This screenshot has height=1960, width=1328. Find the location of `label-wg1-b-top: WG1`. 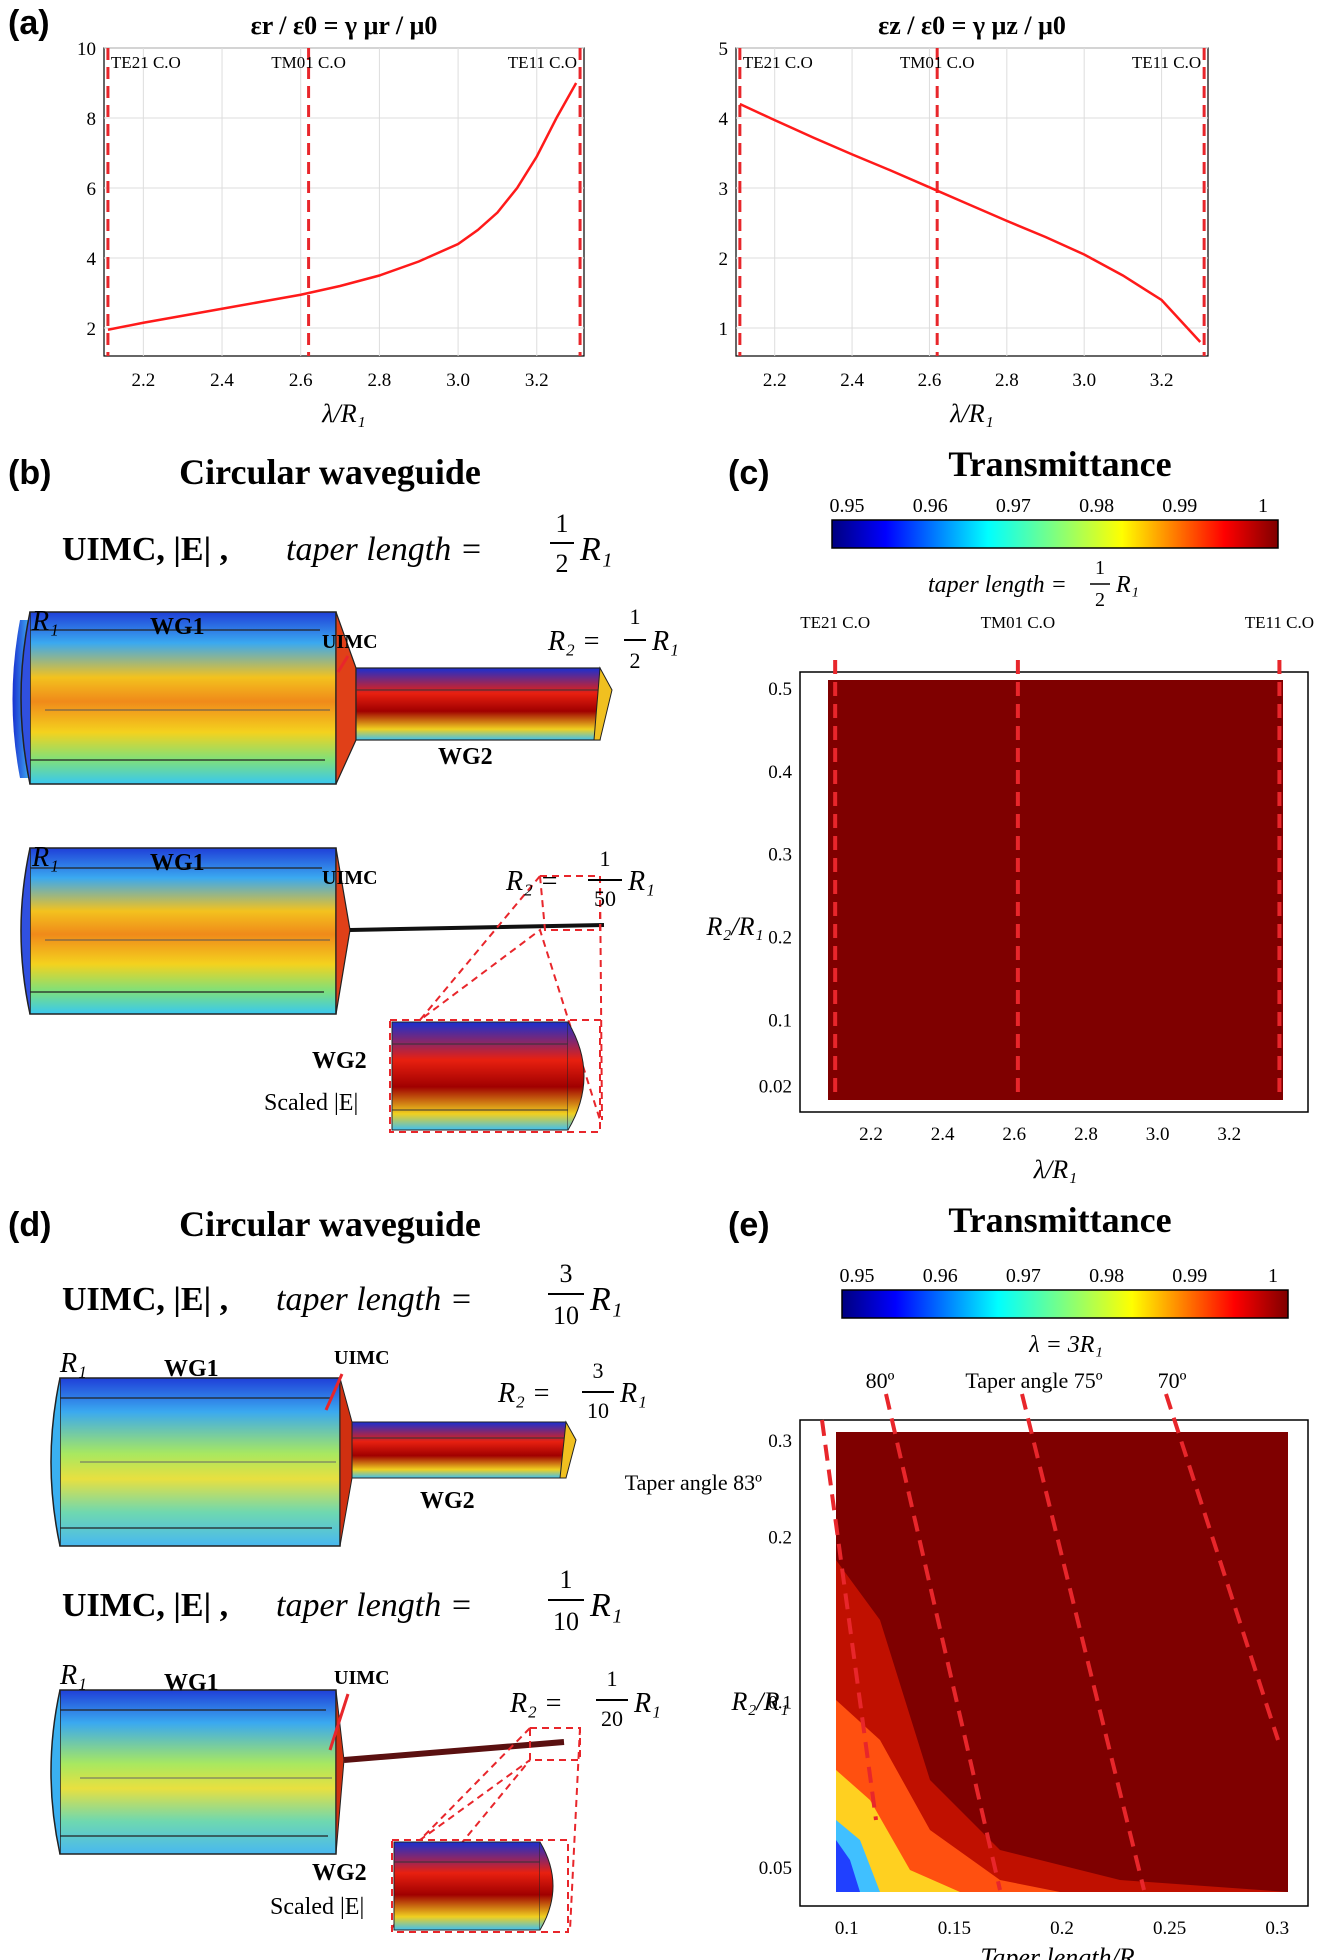

label-wg1-b-top: WG1 is located at coordinates (177, 627).